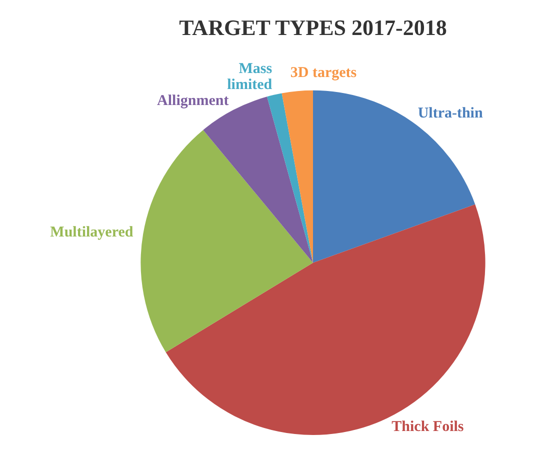 The width and height of the screenshot is (556, 463). What do you see at coordinates (451, 113) in the screenshot?
I see `slice-label: Ultra-thin` at bounding box center [451, 113].